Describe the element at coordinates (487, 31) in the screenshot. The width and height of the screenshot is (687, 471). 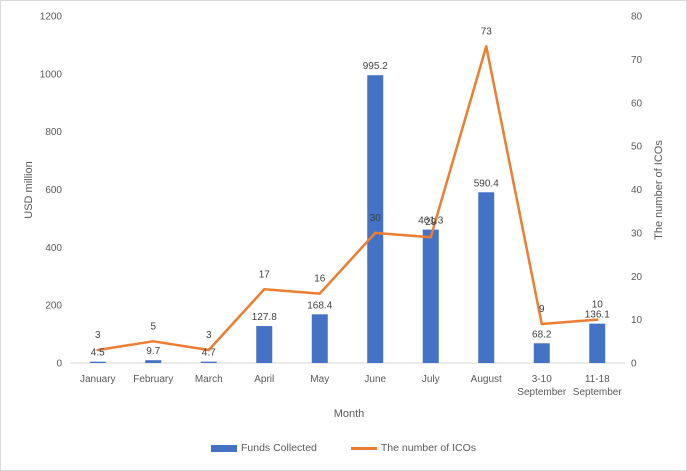
I see `line-data-label: 73` at that location.